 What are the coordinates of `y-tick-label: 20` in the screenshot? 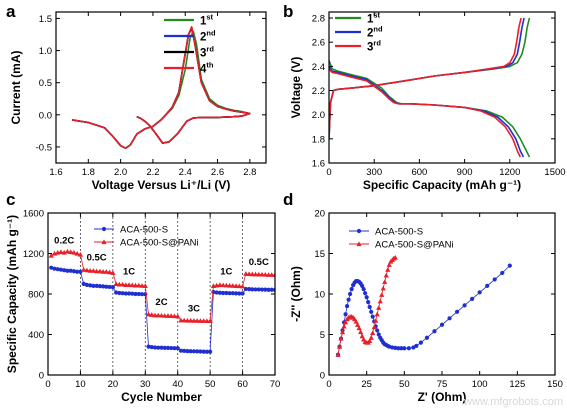 It's located at (319, 214).